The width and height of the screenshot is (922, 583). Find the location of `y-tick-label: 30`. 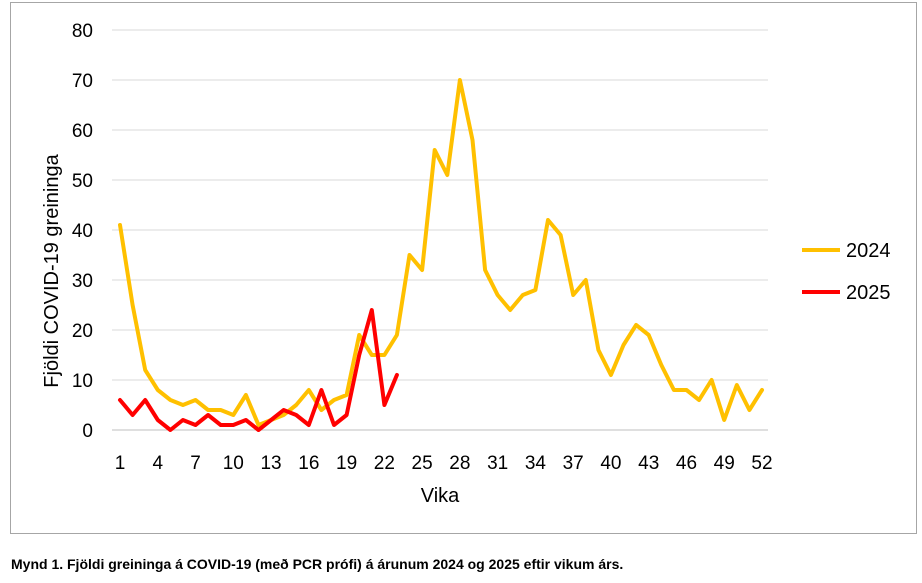

y-tick-label: 30 is located at coordinates (82, 281).